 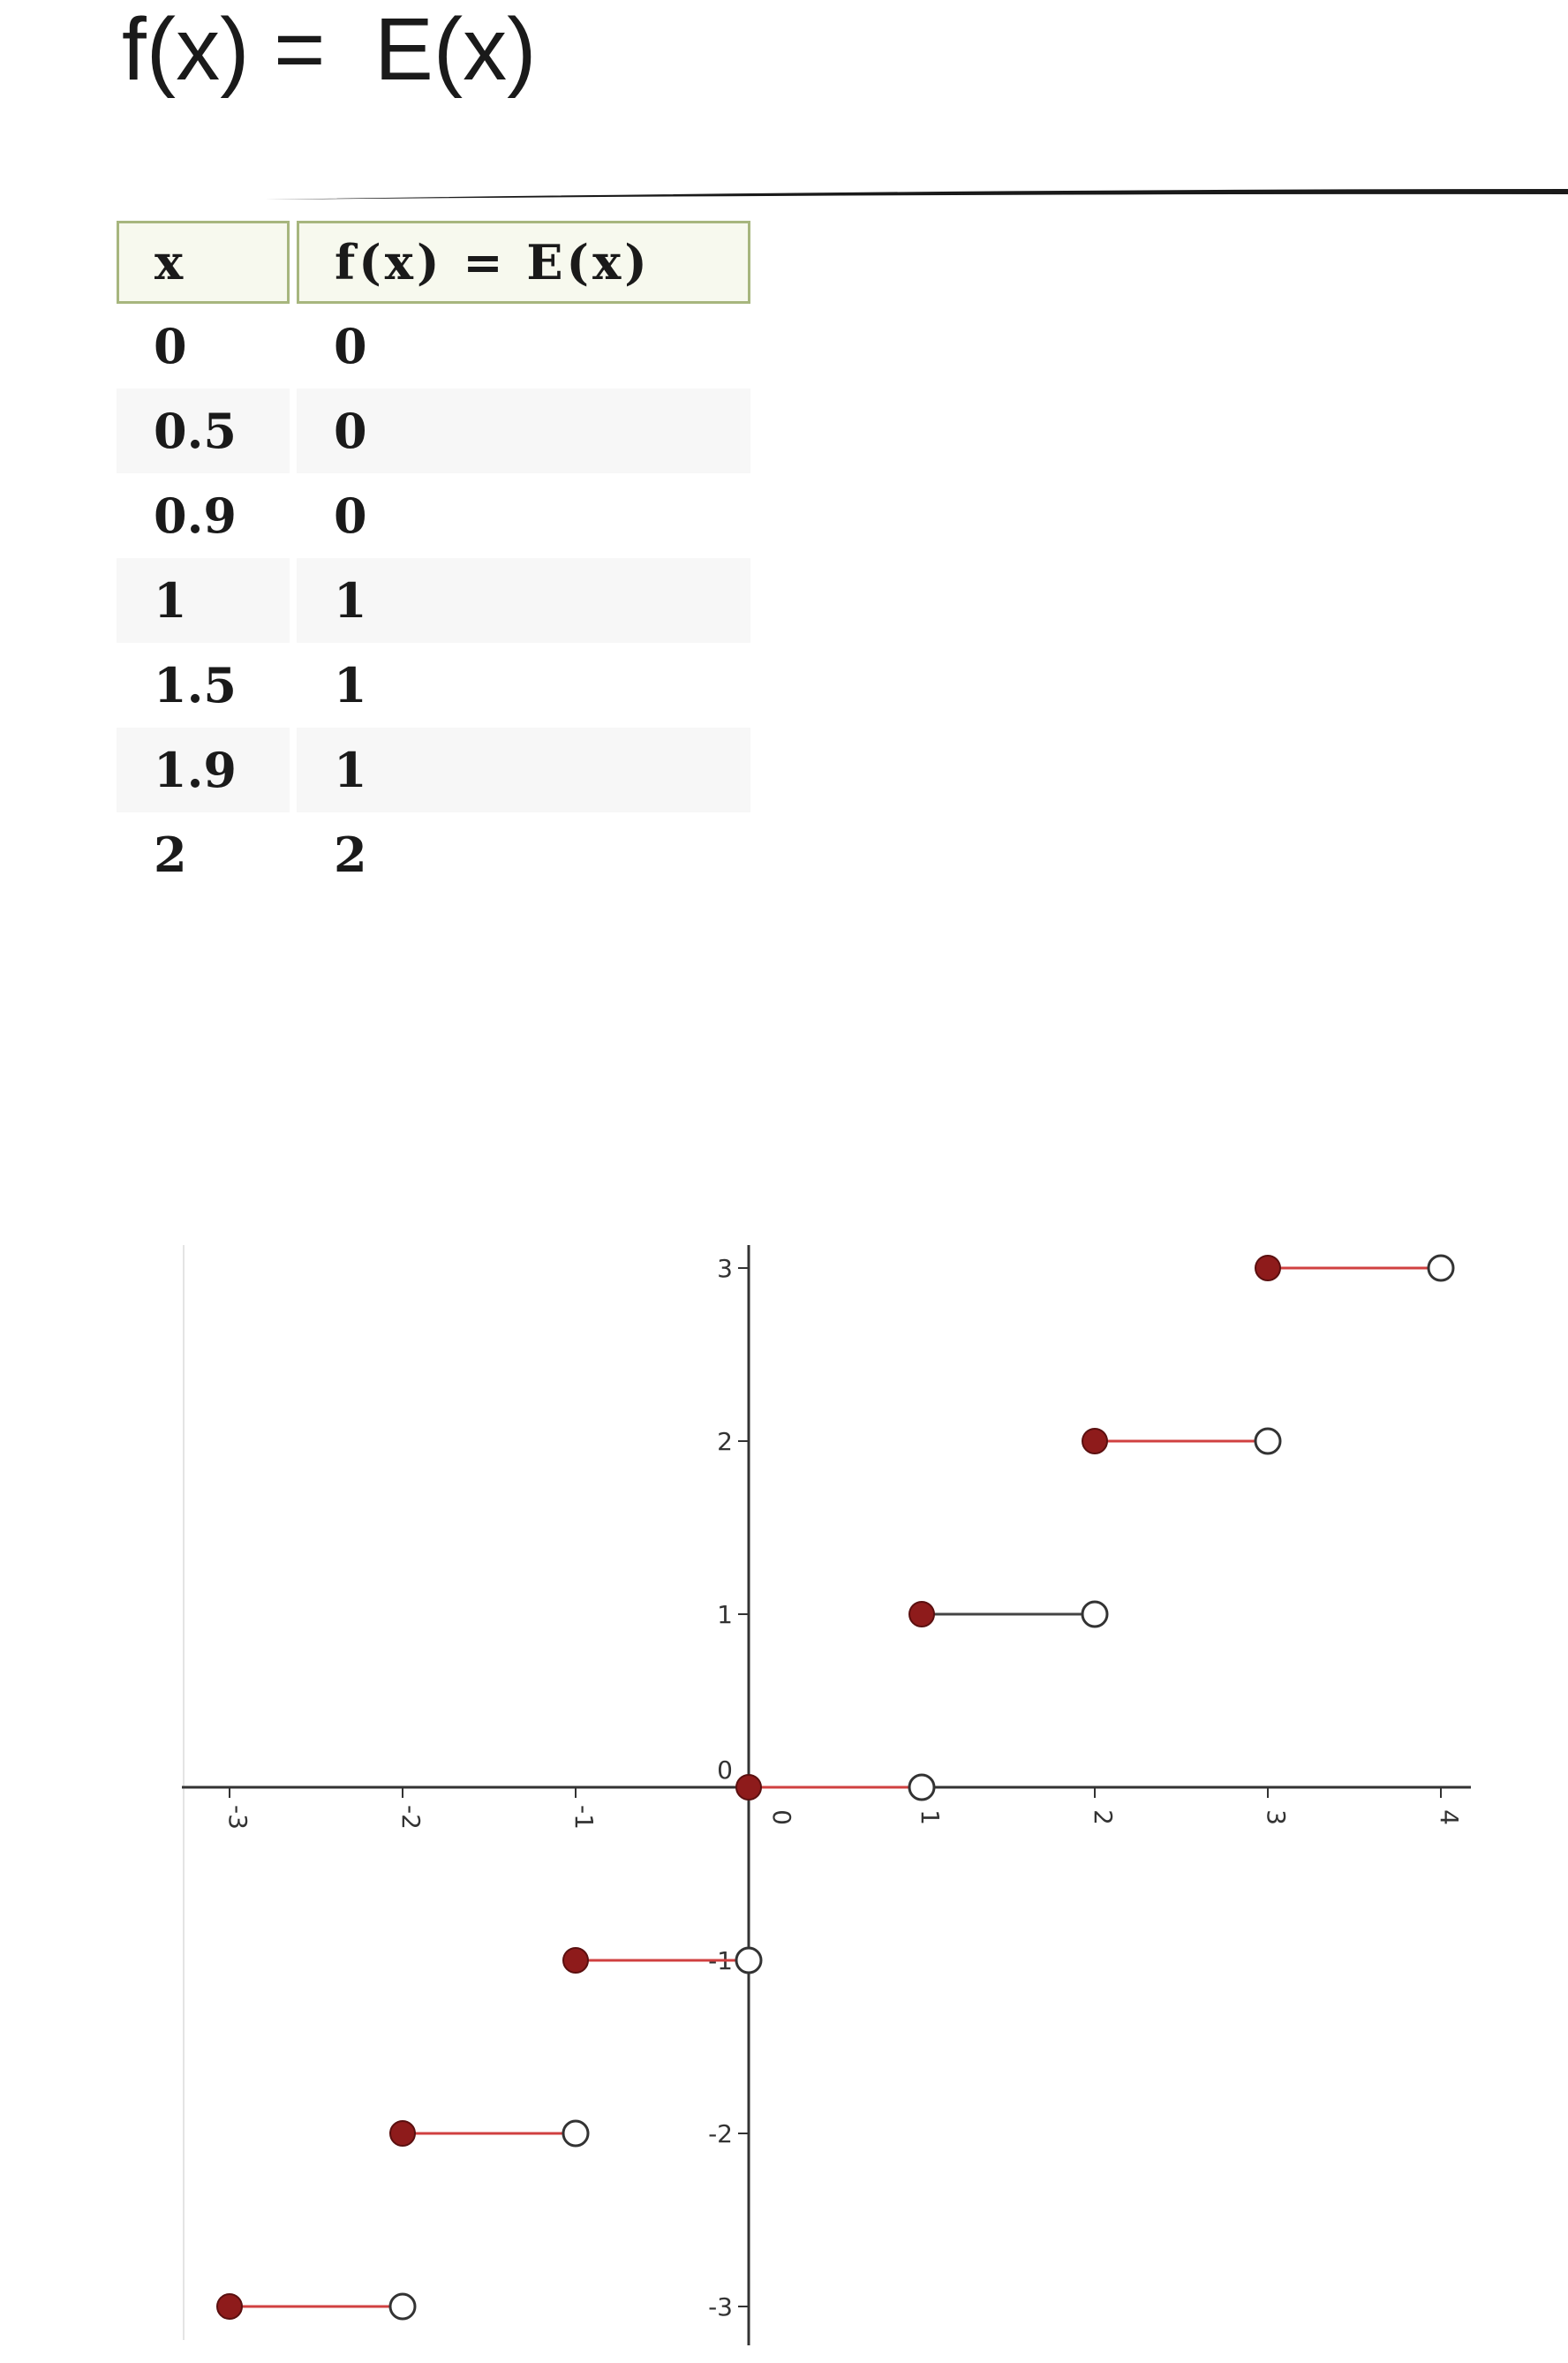 What do you see at coordinates (930, 1817) in the screenshot?
I see `x-tick-label: 1` at bounding box center [930, 1817].